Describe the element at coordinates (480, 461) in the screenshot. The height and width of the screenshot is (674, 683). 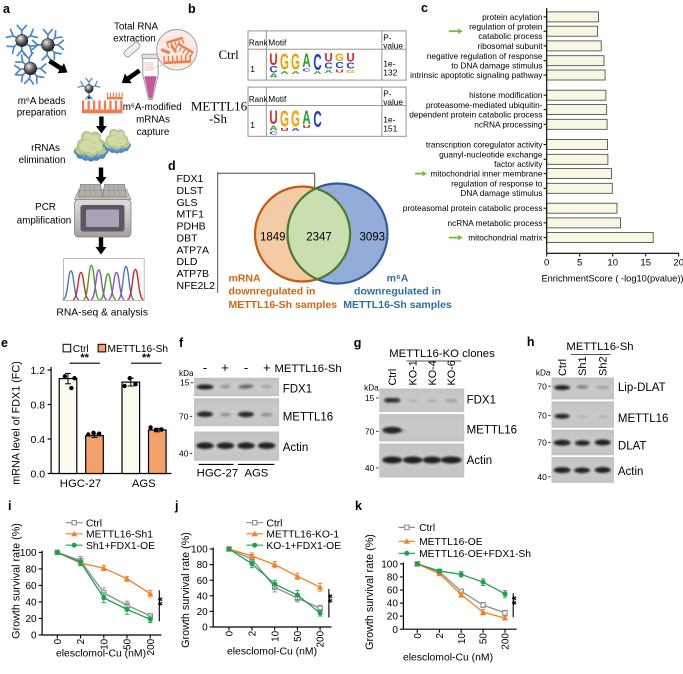
I see `svg-text: Actin` at that location.